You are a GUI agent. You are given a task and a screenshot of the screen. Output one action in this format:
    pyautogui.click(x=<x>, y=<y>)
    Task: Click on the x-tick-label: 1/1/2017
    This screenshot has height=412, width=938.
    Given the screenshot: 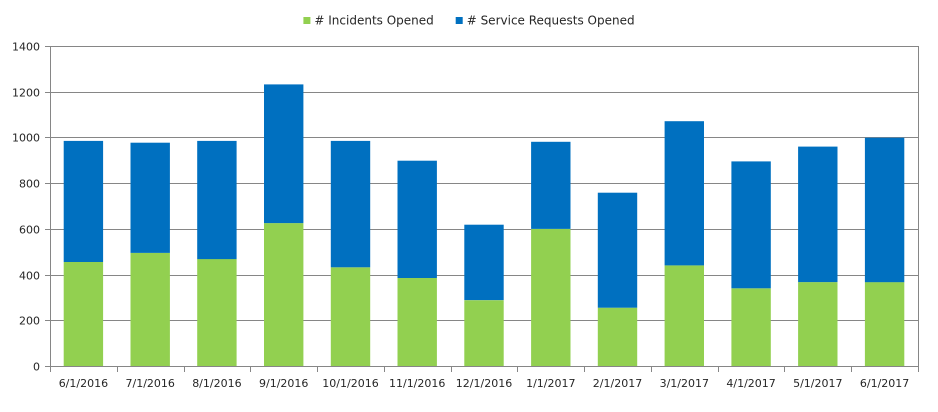 What is the action you would take?
    pyautogui.click(x=550, y=383)
    